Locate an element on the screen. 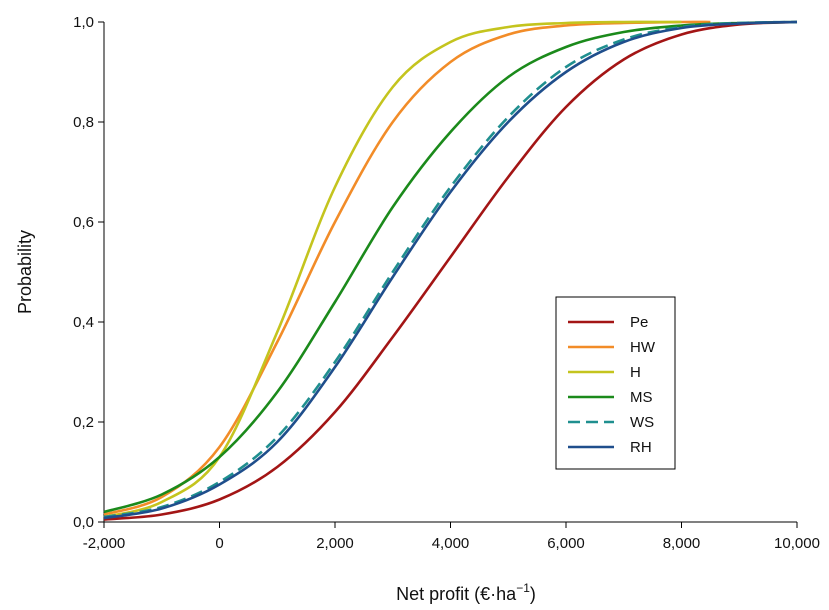  legend-label-ws: WS is located at coordinates (642, 422).